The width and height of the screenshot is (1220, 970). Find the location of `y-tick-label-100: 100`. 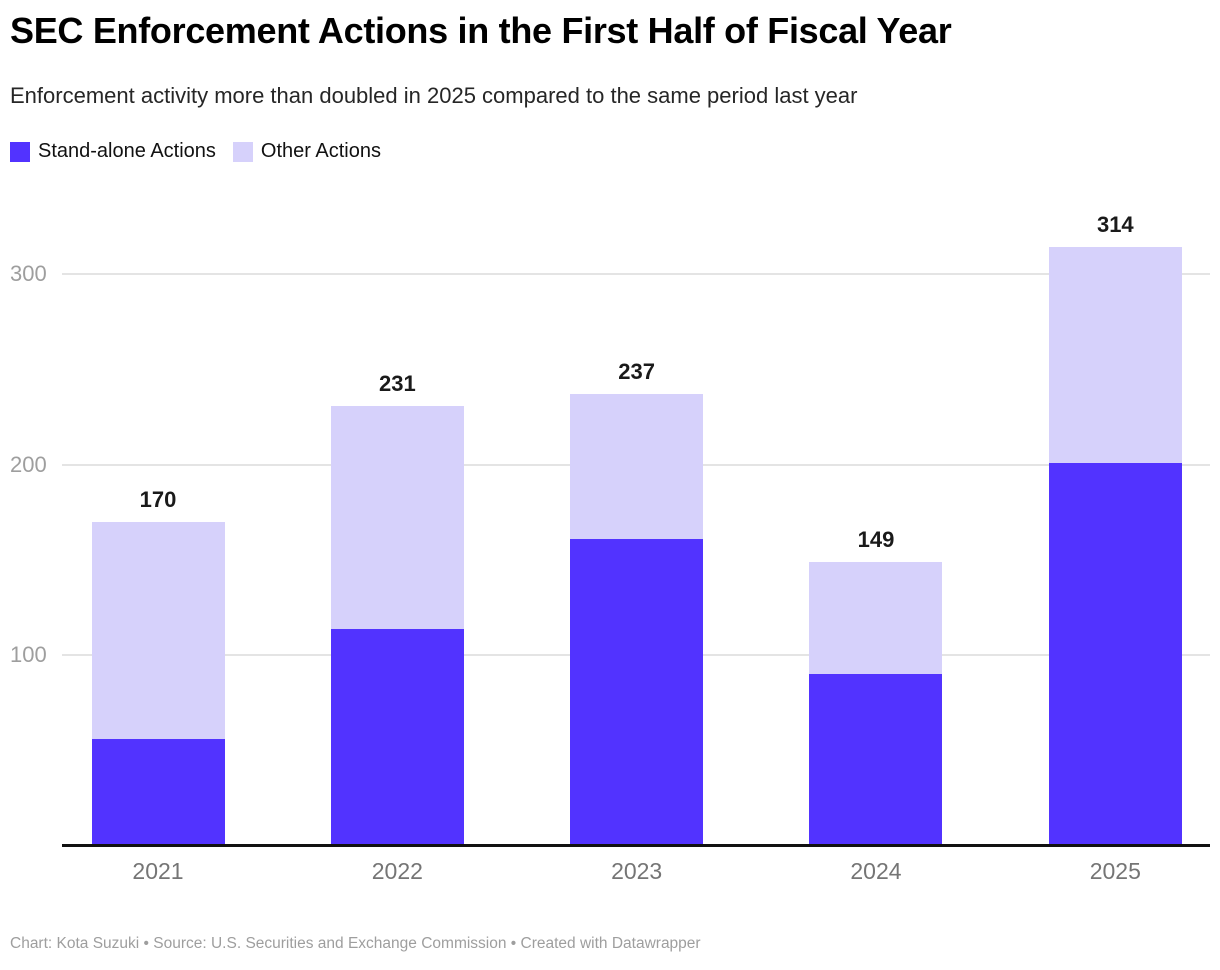

y-tick-label-100: 100 is located at coordinates (28, 655).